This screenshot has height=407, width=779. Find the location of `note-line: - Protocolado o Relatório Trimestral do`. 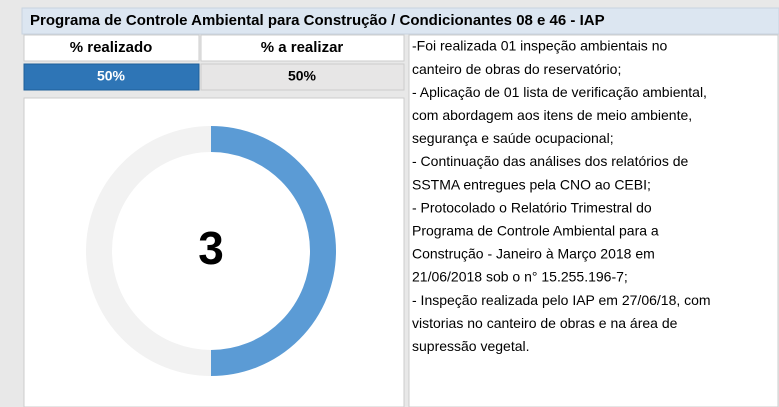

note-line: - Protocolado o Relatório Trimestral do is located at coordinates (532, 207).